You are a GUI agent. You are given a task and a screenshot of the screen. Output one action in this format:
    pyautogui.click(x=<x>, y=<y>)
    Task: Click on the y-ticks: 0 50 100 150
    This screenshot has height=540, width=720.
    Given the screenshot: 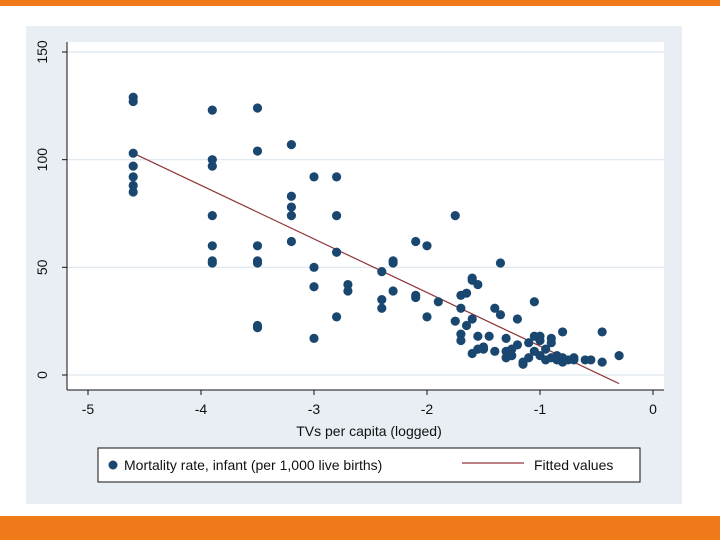 What is the action you would take?
    pyautogui.click(x=50, y=209)
    